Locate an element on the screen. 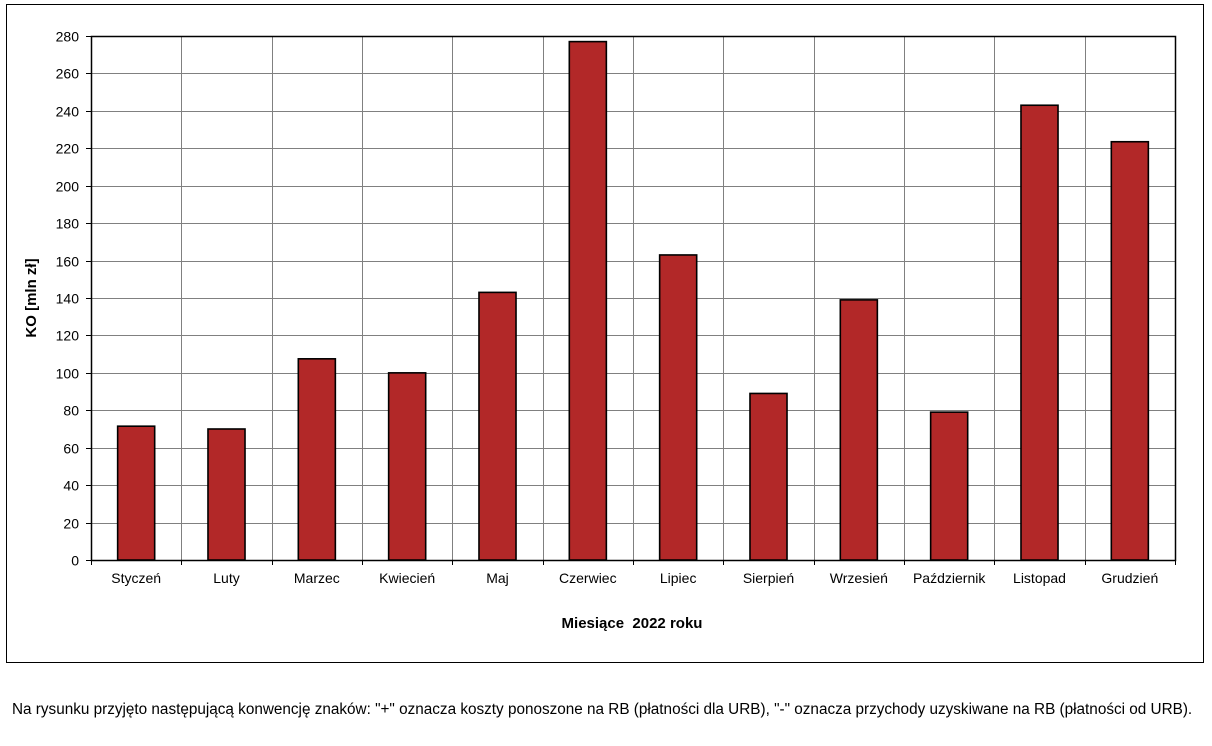 This screenshot has height=746, width=1212. y-tick-label: 280 is located at coordinates (68, 37).